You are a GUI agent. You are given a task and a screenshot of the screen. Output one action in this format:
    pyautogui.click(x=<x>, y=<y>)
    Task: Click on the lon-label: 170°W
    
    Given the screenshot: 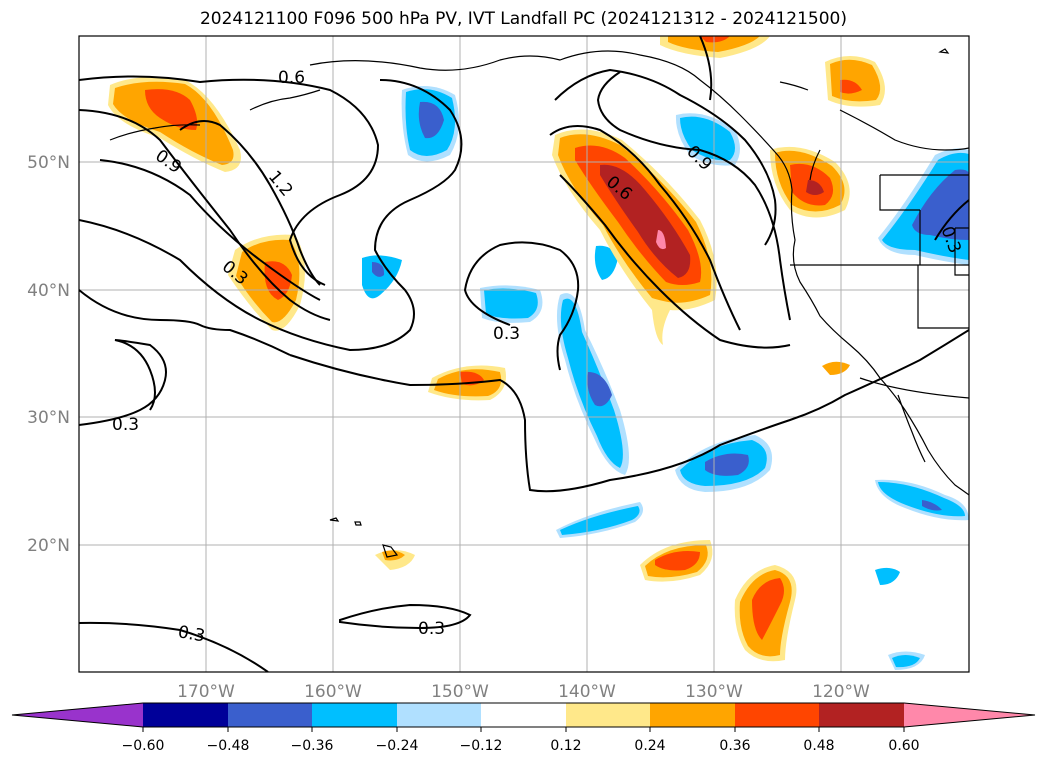 What is the action you would take?
    pyautogui.click(x=206, y=692)
    